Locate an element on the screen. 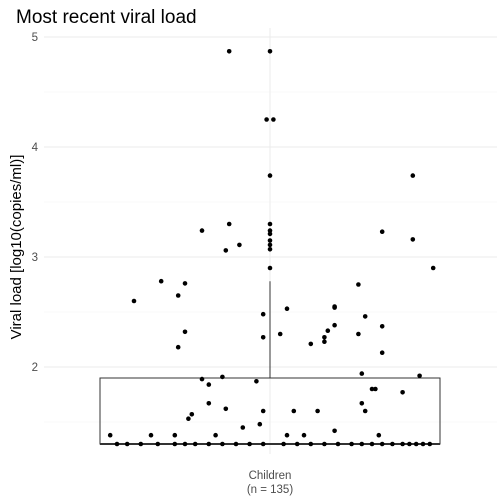 The image size is (504, 504). x-tick-label-line2: (n = 135) is located at coordinates (270, 490).